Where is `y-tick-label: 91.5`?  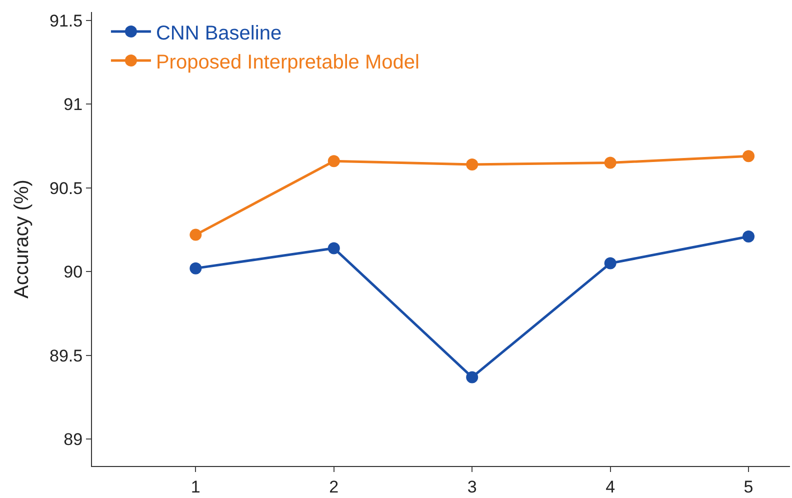 y-tick-label: 91.5 is located at coordinates (66, 20).